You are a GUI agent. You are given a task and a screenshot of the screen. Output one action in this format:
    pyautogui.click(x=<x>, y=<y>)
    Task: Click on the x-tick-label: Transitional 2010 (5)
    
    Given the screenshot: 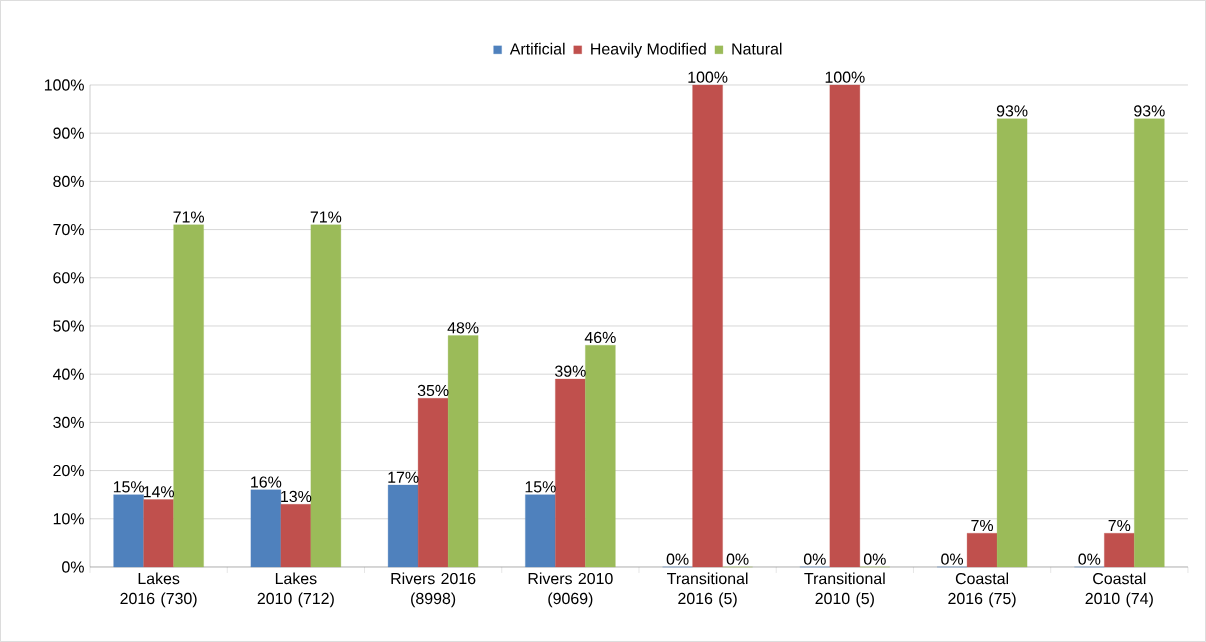 What is the action you would take?
    pyautogui.click(x=844, y=590)
    